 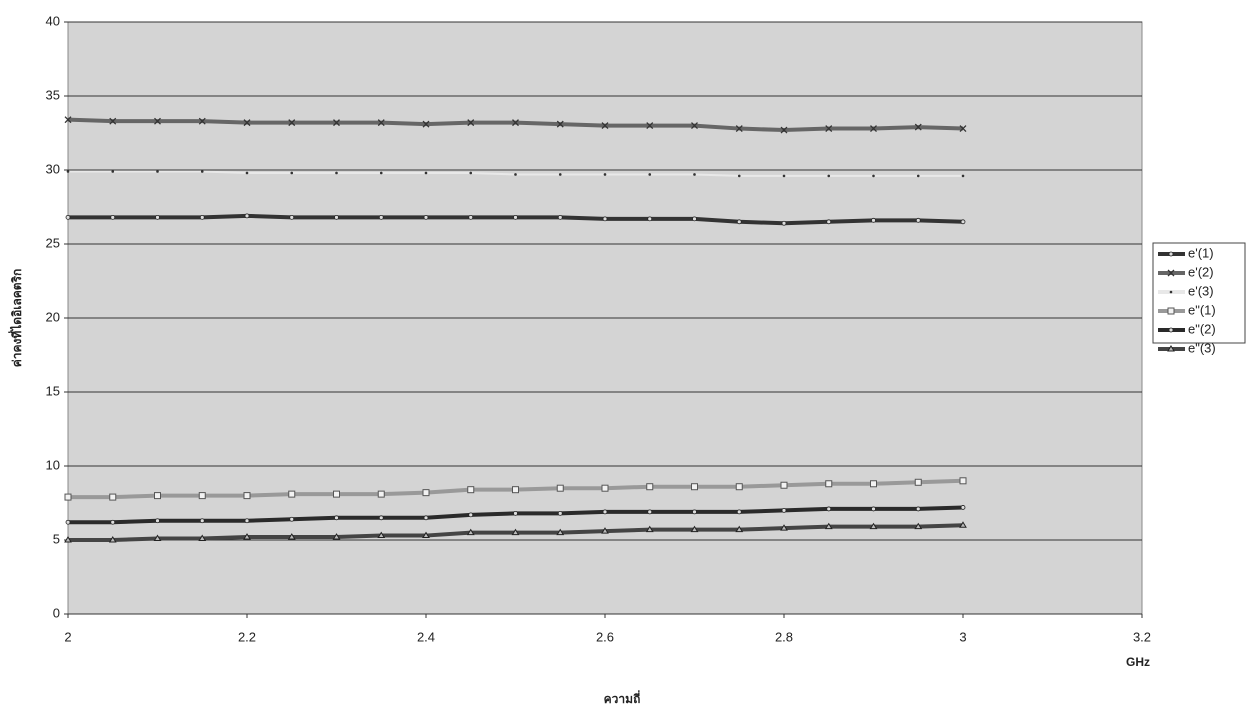 What do you see at coordinates (784, 636) in the screenshot?
I see `x-tick-label: 2.8` at bounding box center [784, 636].